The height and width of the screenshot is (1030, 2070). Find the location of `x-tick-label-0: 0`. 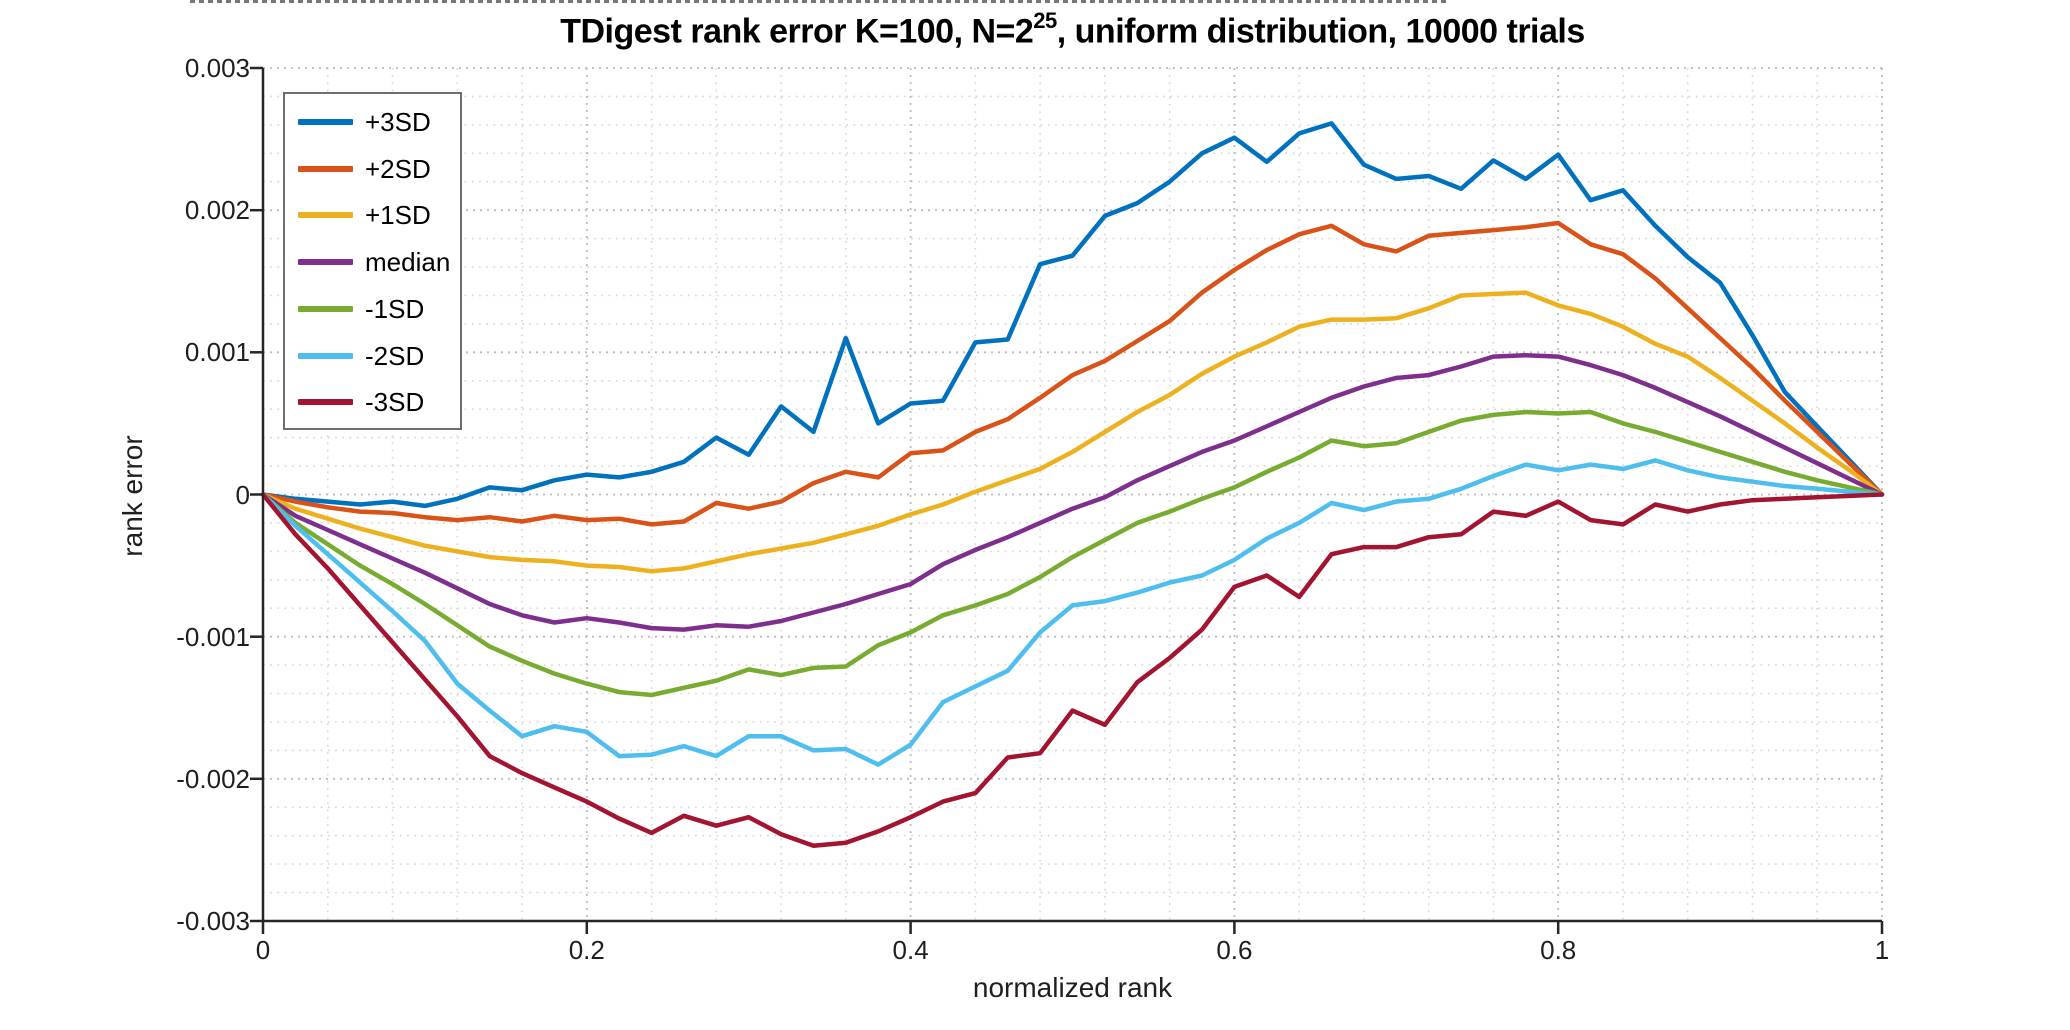

x-tick-label-0: 0 is located at coordinates (263, 950).